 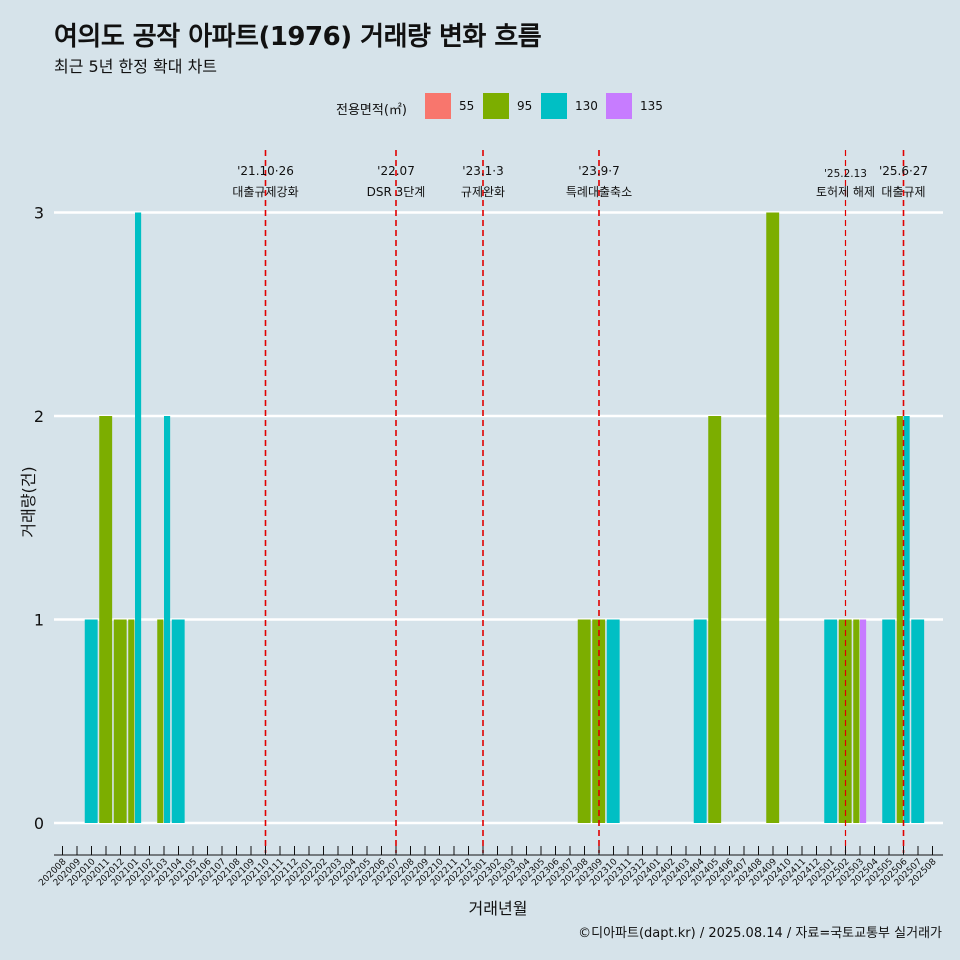 I want to click on legend-title: 전용면적(㎡), so click(x=371, y=110).